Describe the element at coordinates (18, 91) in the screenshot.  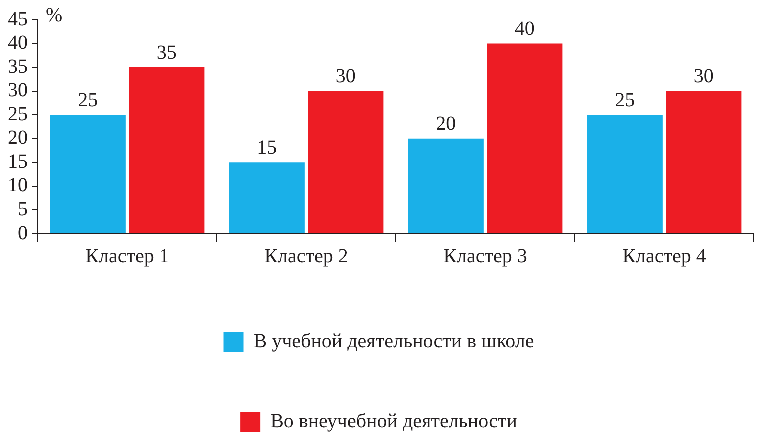
I see `y-tick-label: 30` at that location.